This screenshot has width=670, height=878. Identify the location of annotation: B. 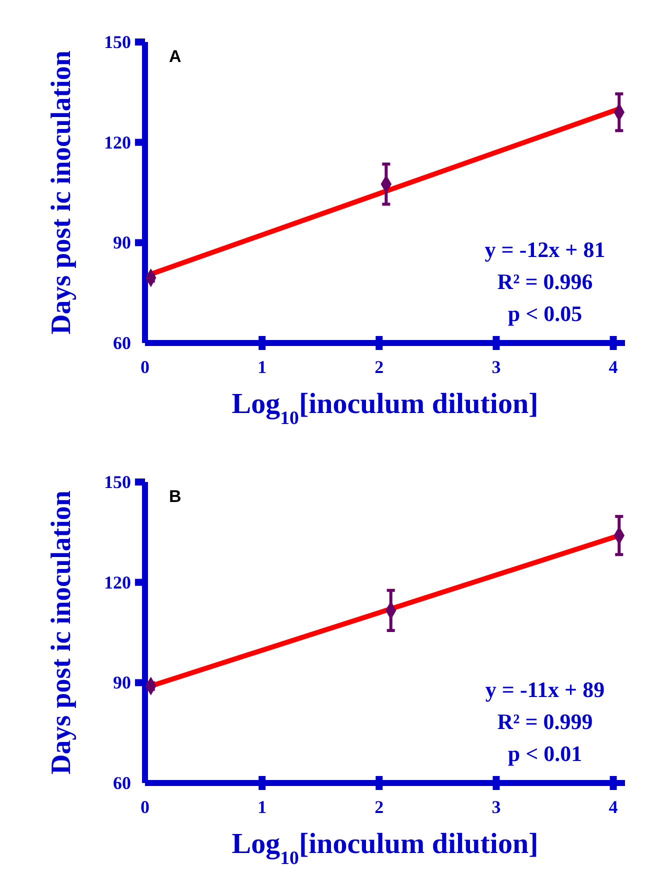
(175, 496).